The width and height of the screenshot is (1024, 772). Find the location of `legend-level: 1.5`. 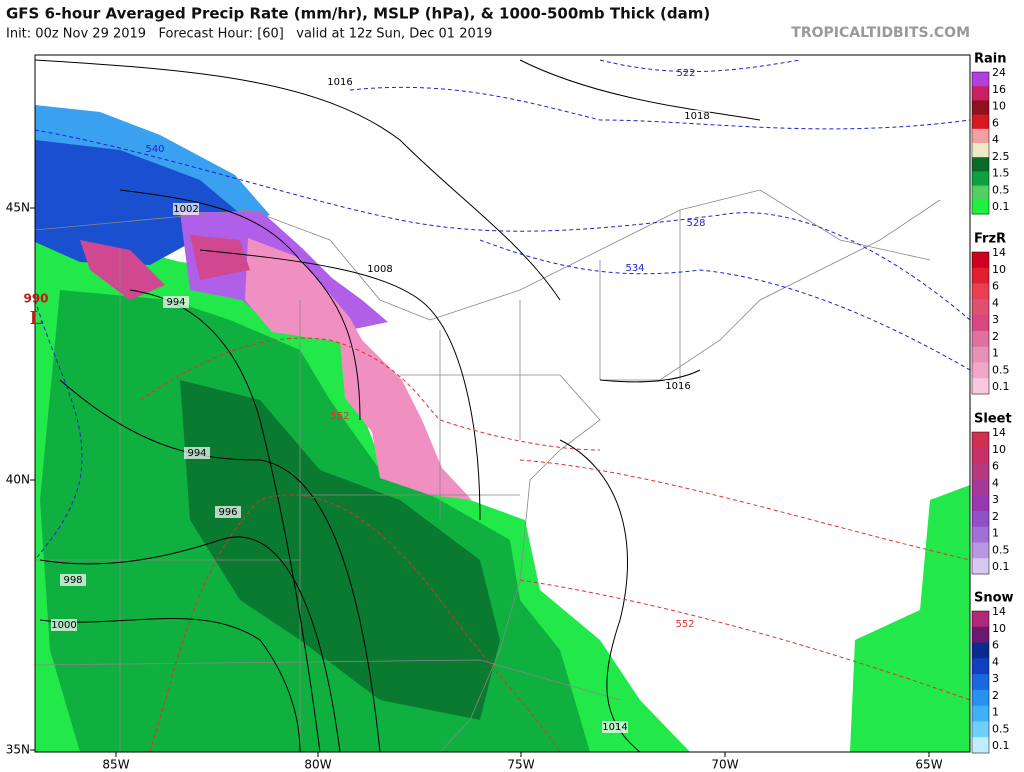

legend-level: 1.5 is located at coordinates (1001, 173).